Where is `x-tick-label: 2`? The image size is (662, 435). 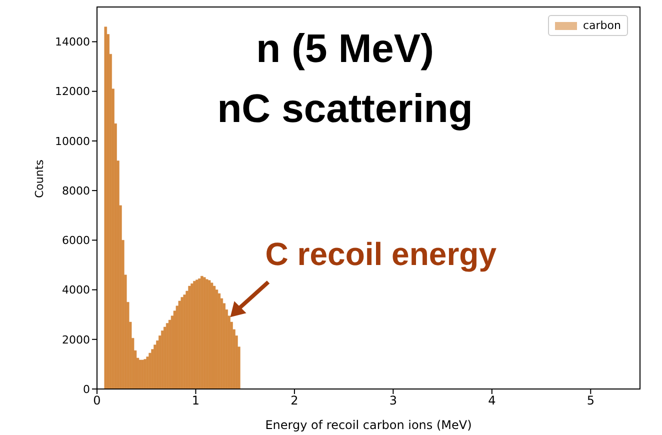
x-tick-label: 2 is located at coordinates (294, 401).